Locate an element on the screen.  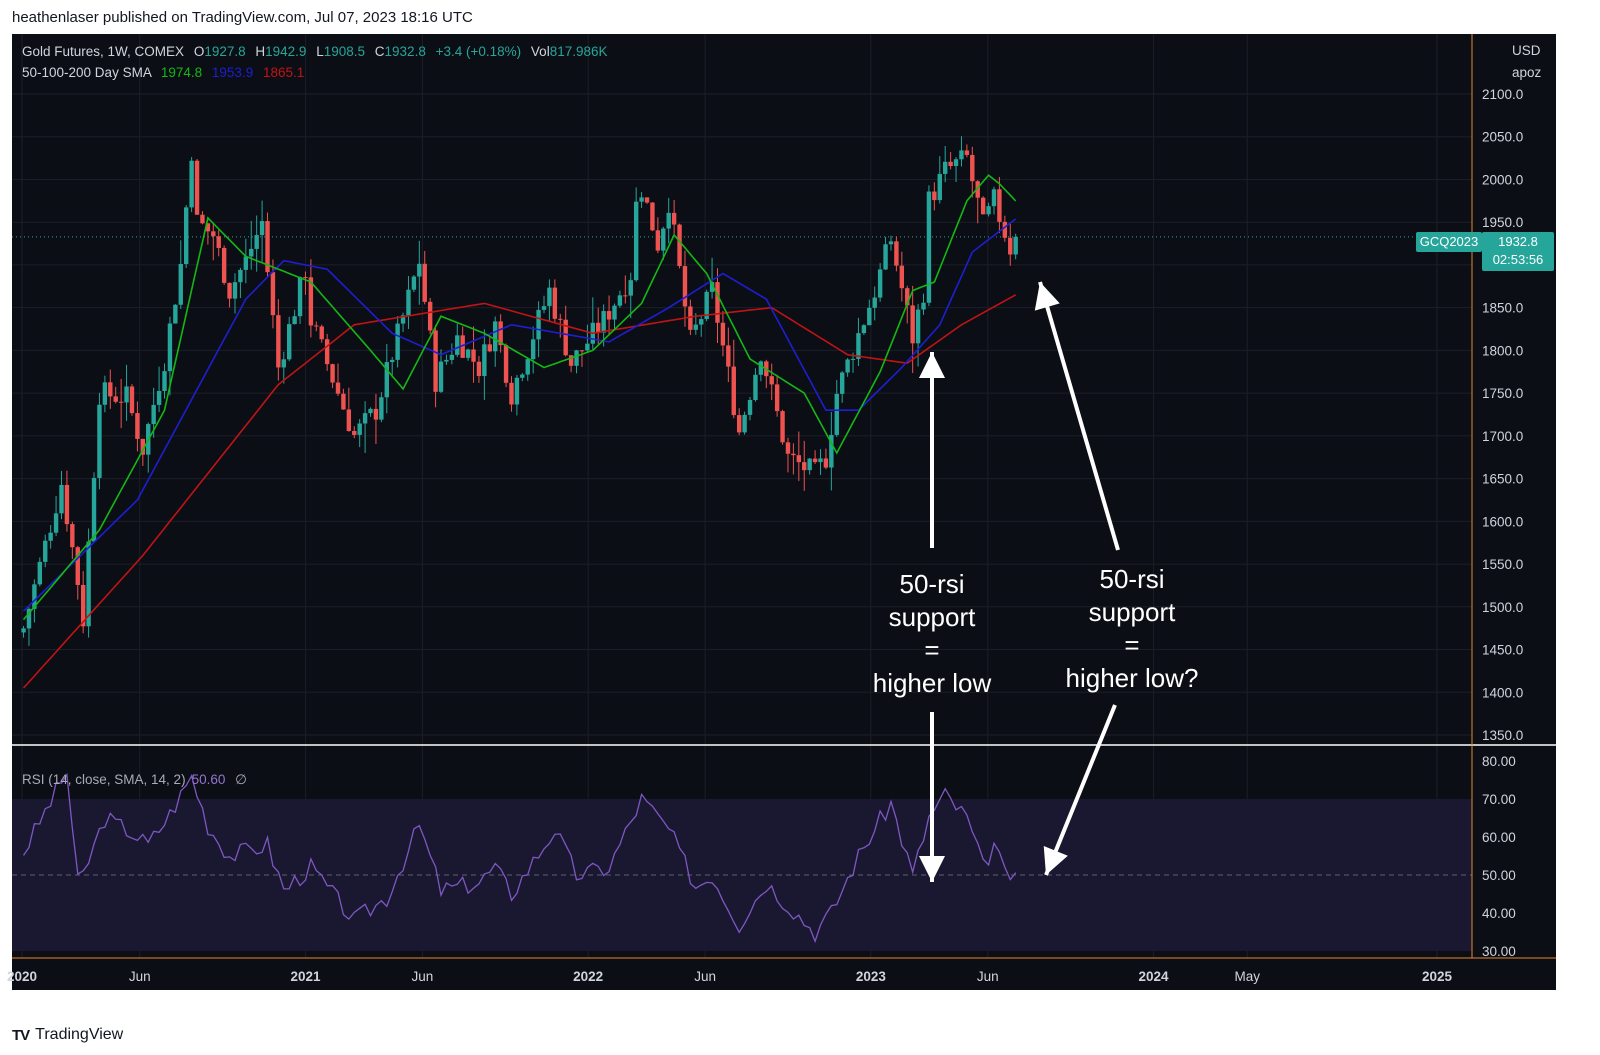
annotation-arrow-shaft is located at coordinates (1080, 790).